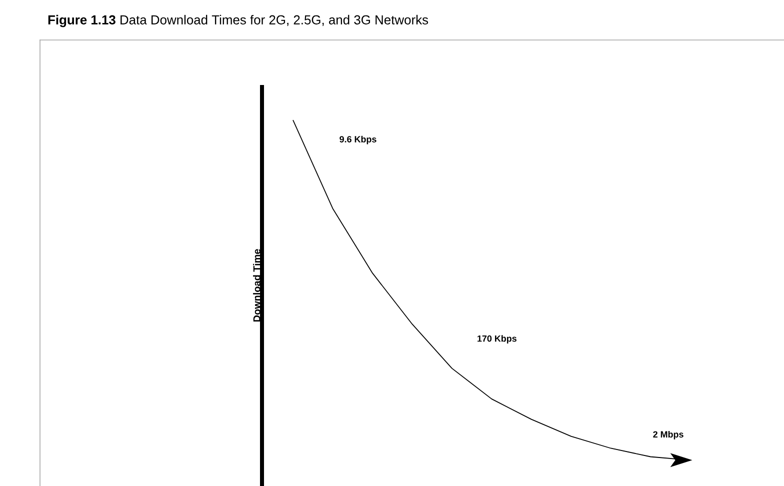  Describe the element at coordinates (238, 21) in the screenshot. I see `chart-title: Figure 1.13 Data Download Times for 2G, 2.5G, and 3G Networks` at that location.